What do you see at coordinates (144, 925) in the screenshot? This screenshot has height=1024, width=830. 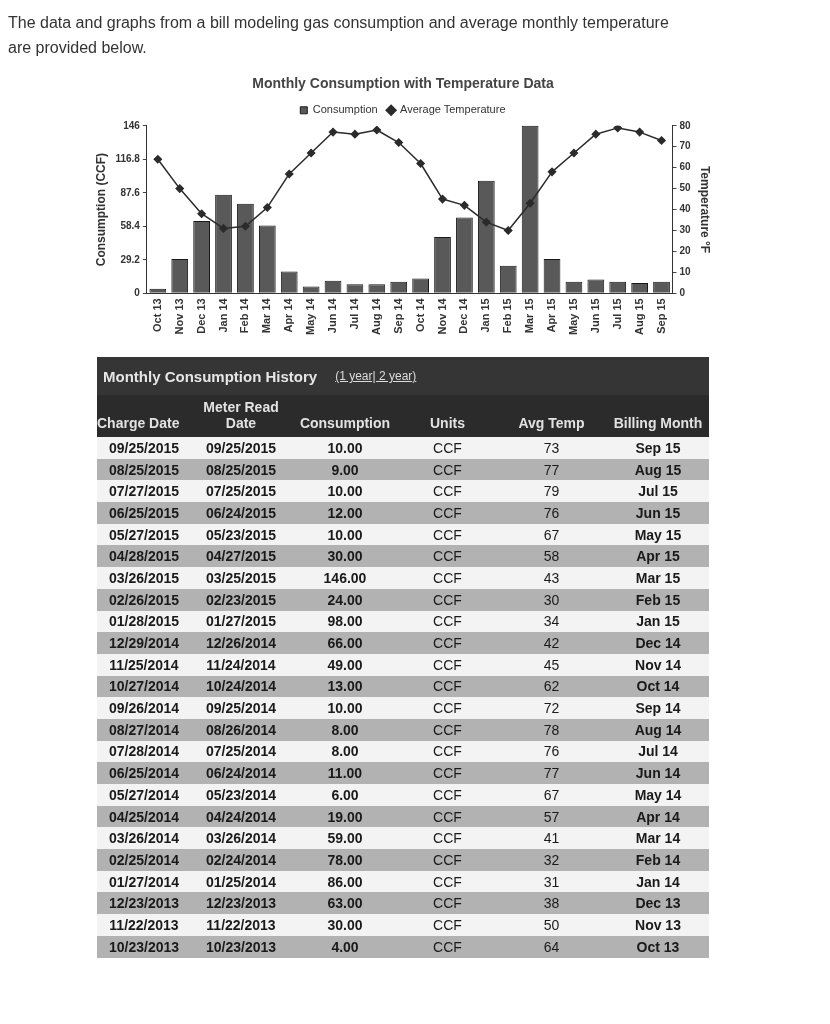 I see `text: 11/22/2013` at bounding box center [144, 925].